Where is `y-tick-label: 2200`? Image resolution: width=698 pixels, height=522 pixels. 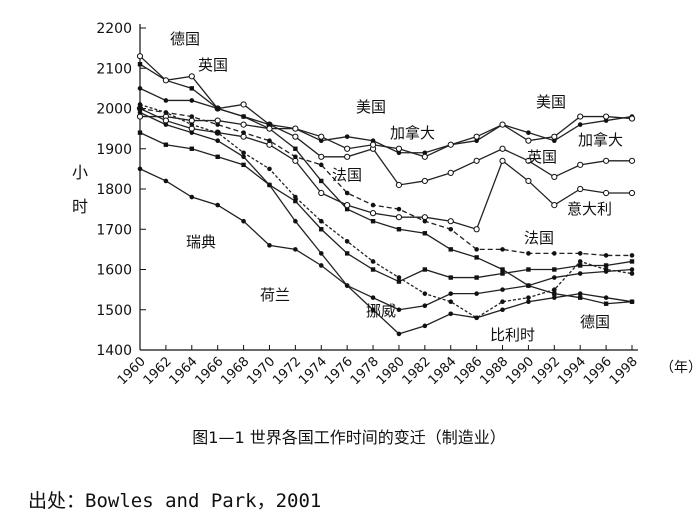
y-tick-label: 2200 is located at coordinates (114, 29).